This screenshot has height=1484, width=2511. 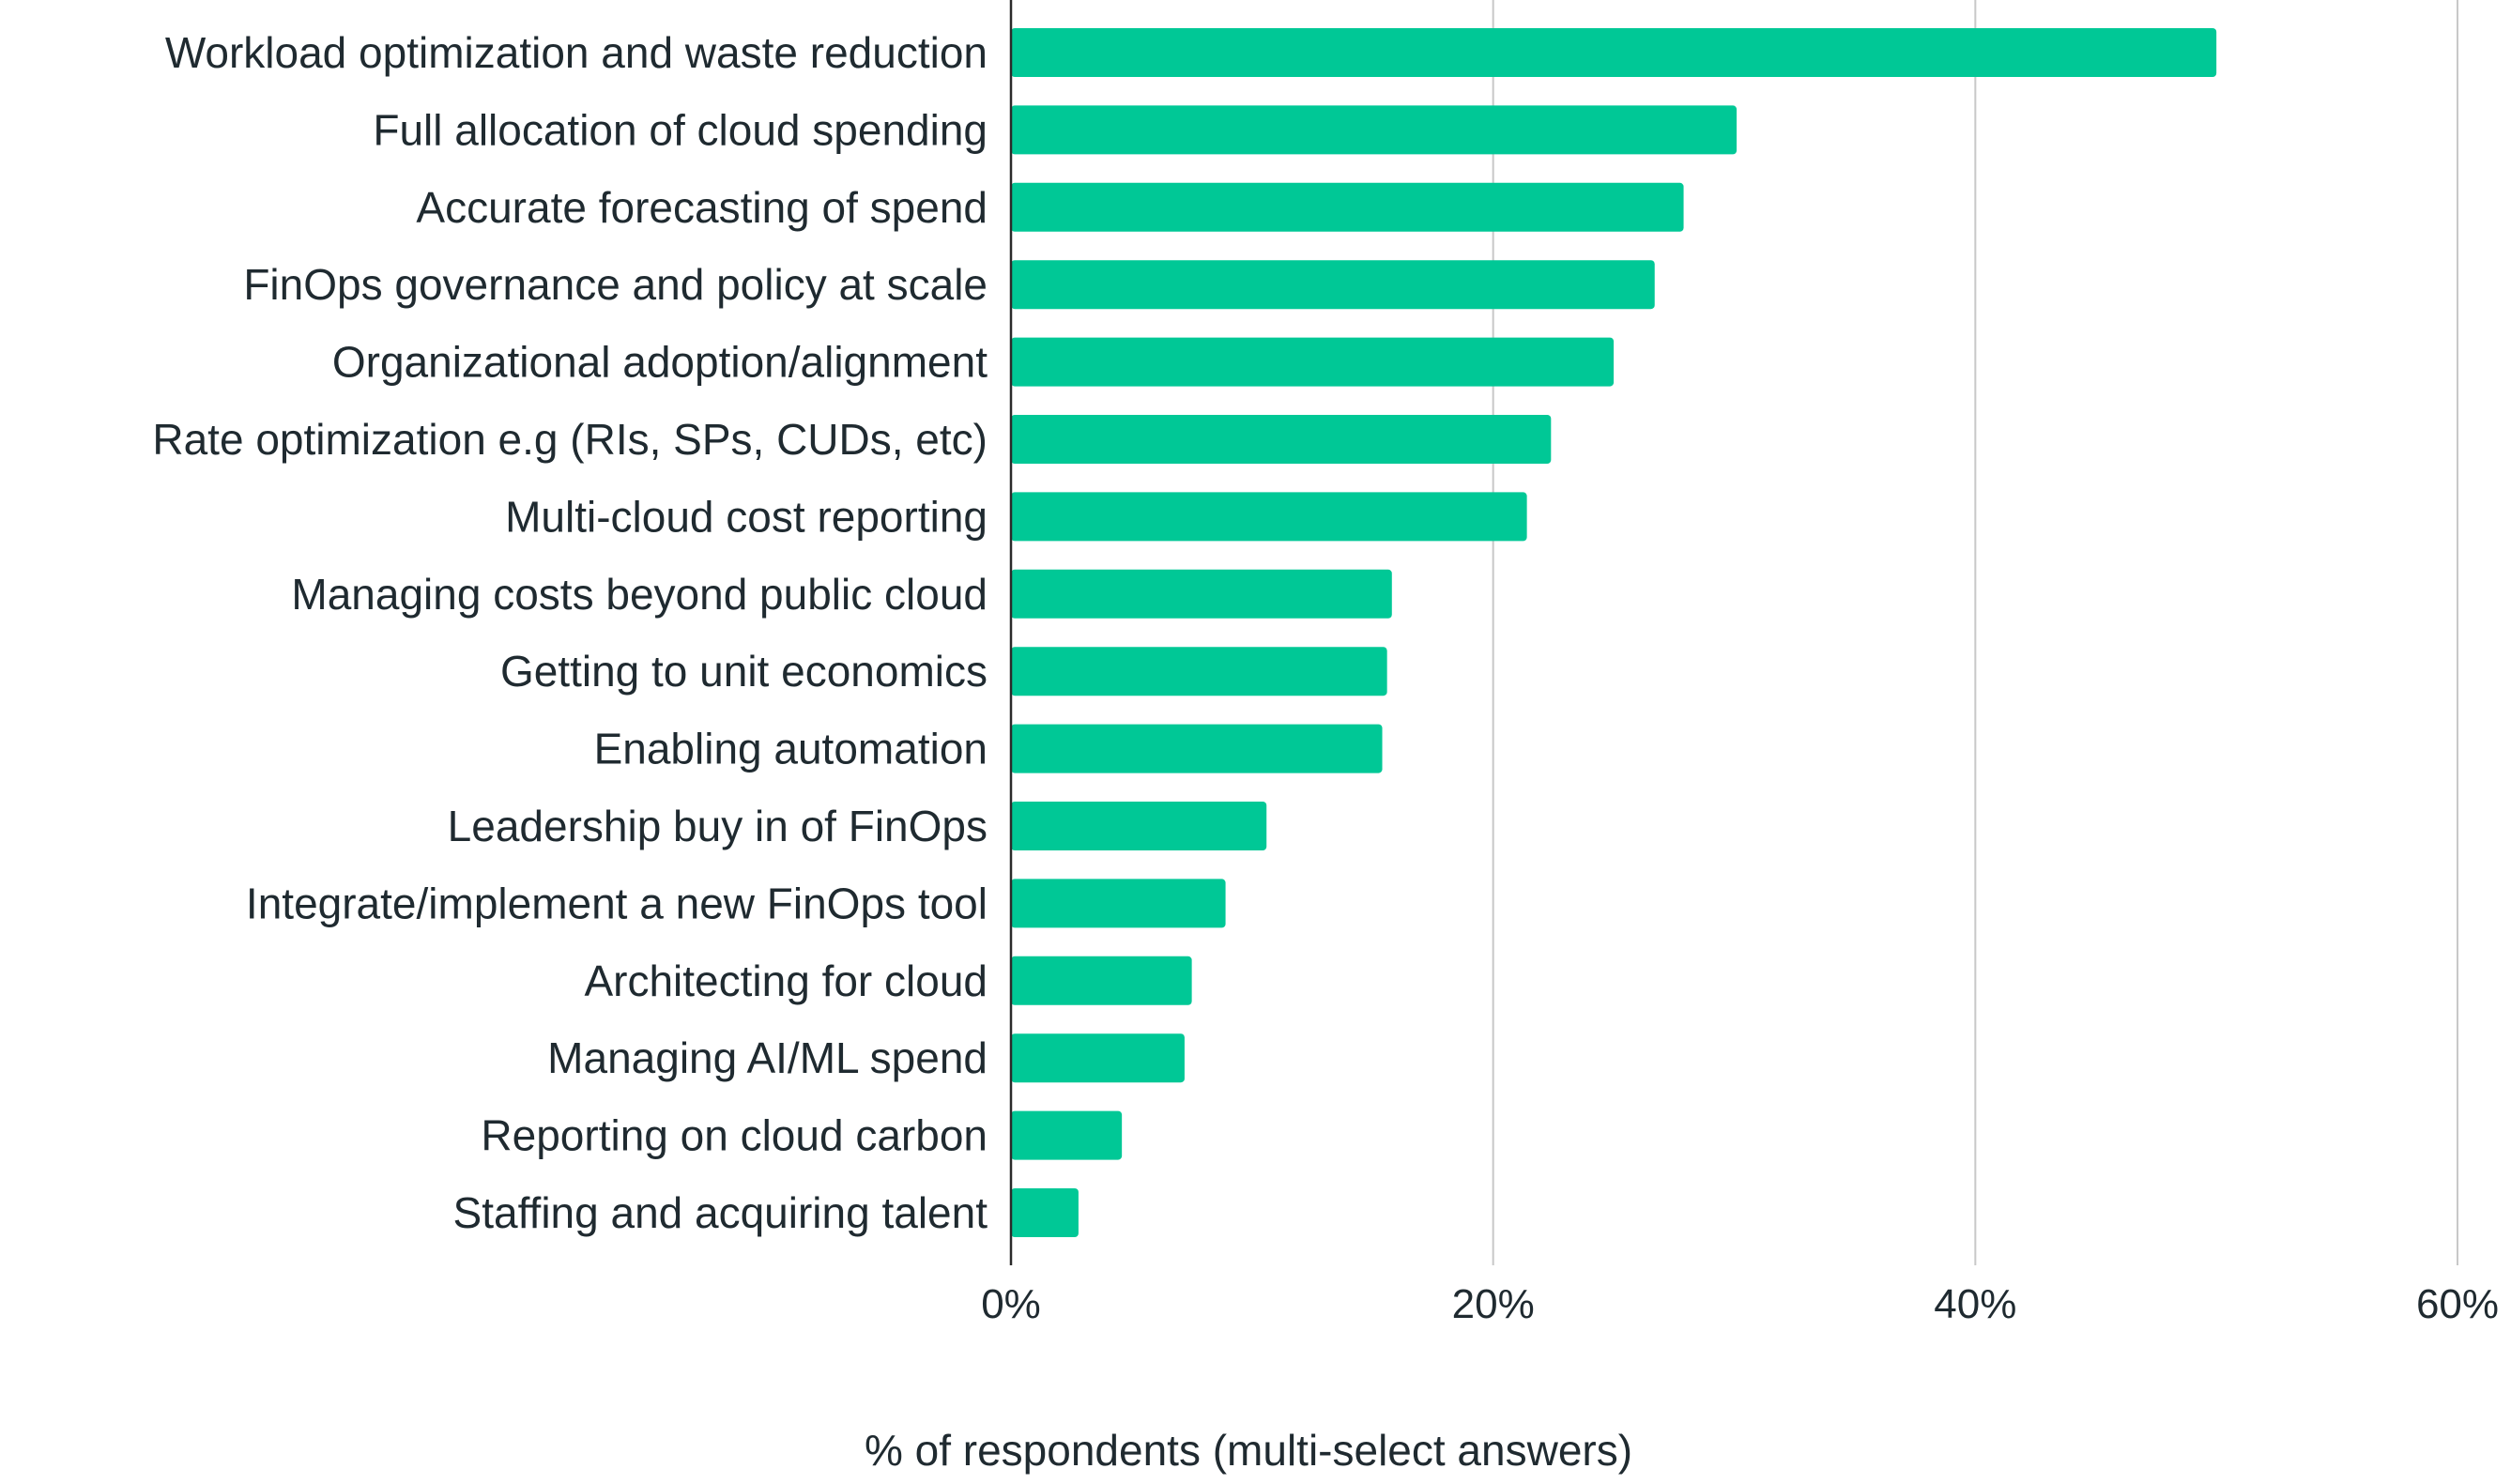 I want to click on category-label: Multi-cloud cost reporting, so click(x=747, y=516).